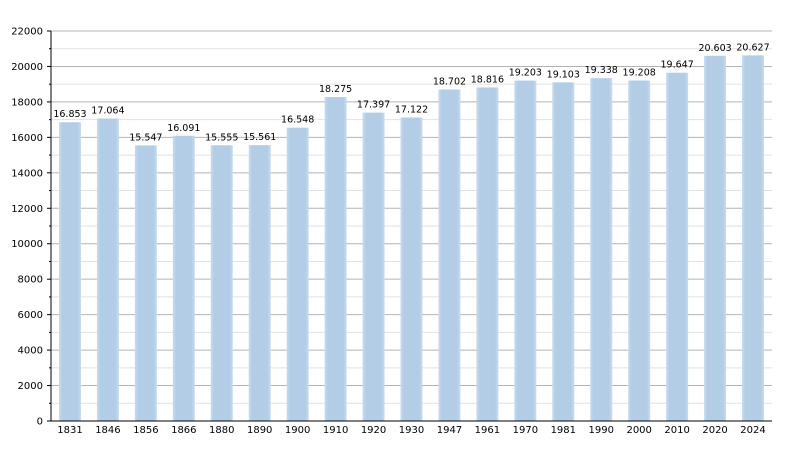 The height and width of the screenshot is (450, 800). What do you see at coordinates (335, 89) in the screenshot?
I see `data-label-1910: 18.275` at bounding box center [335, 89].